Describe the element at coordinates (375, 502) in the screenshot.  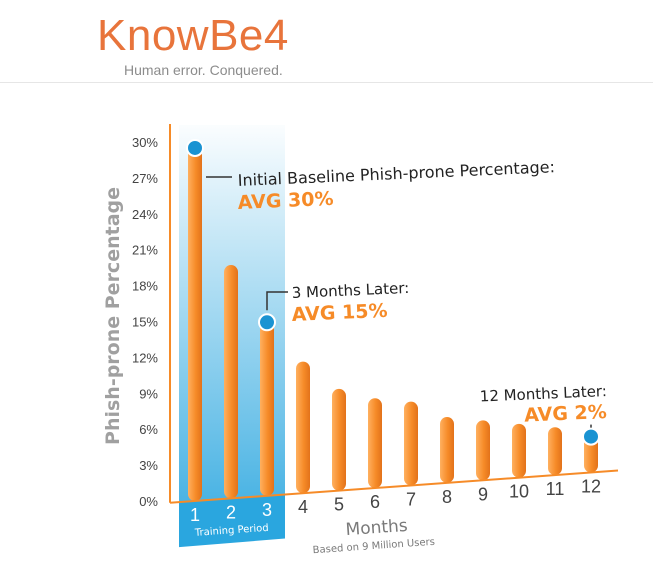
I see `x-tick-label: 6` at that location.